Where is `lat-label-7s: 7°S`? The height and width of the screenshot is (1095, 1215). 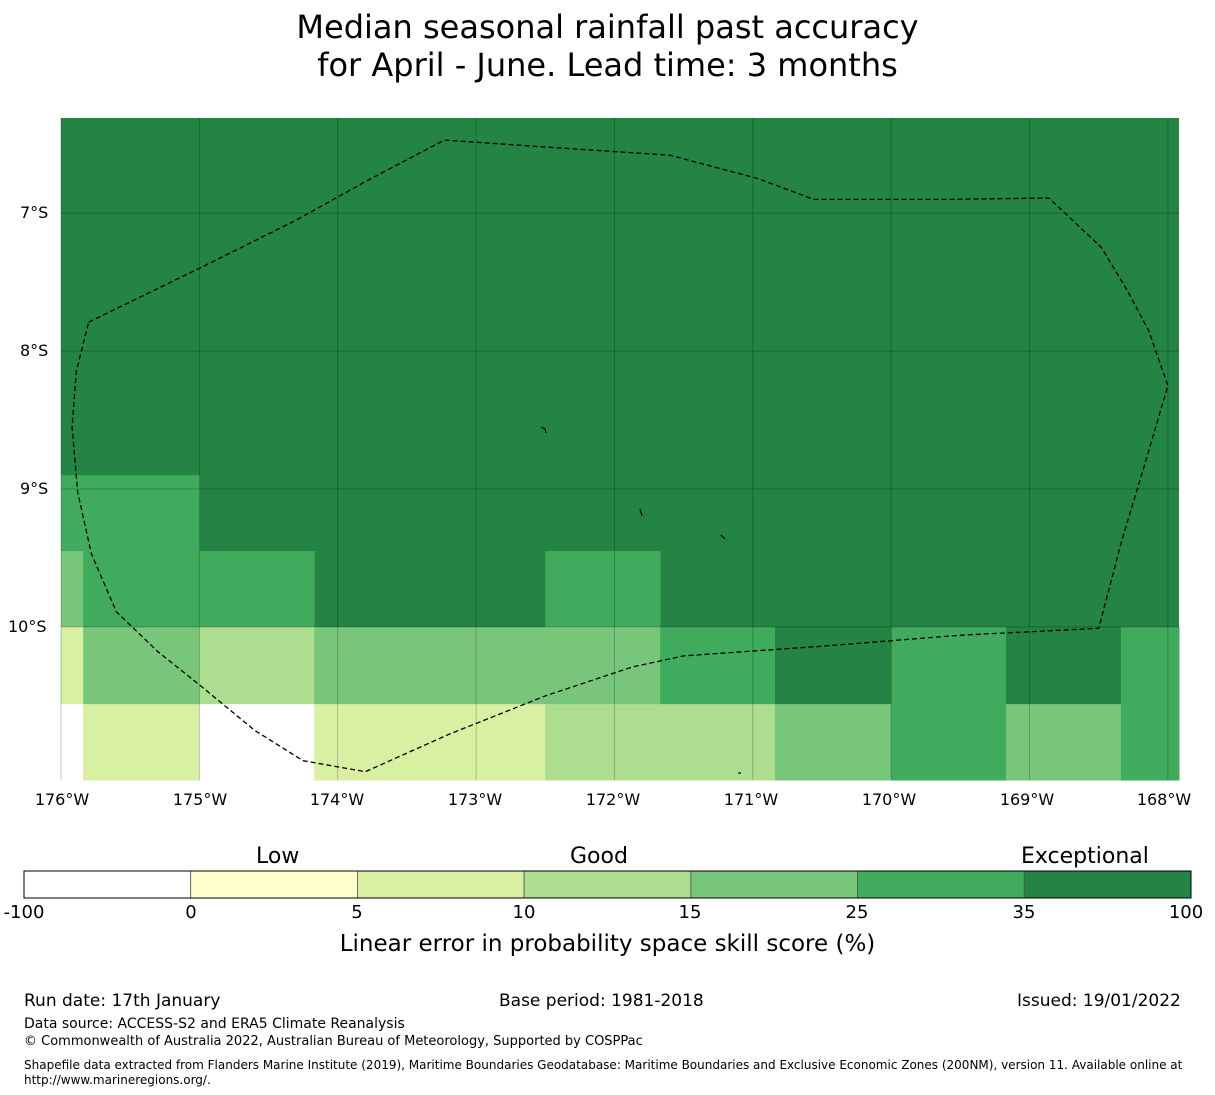 lat-label-7s: 7°S is located at coordinates (34, 212).